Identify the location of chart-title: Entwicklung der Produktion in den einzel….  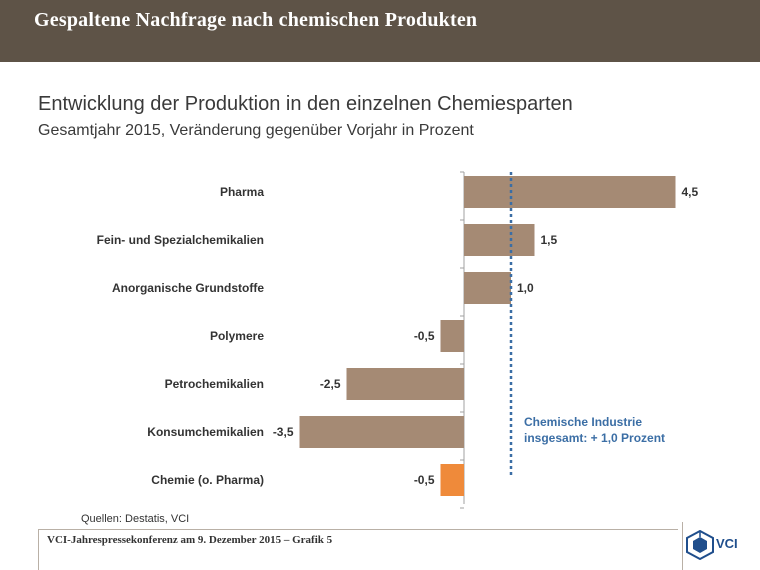
(305, 104).